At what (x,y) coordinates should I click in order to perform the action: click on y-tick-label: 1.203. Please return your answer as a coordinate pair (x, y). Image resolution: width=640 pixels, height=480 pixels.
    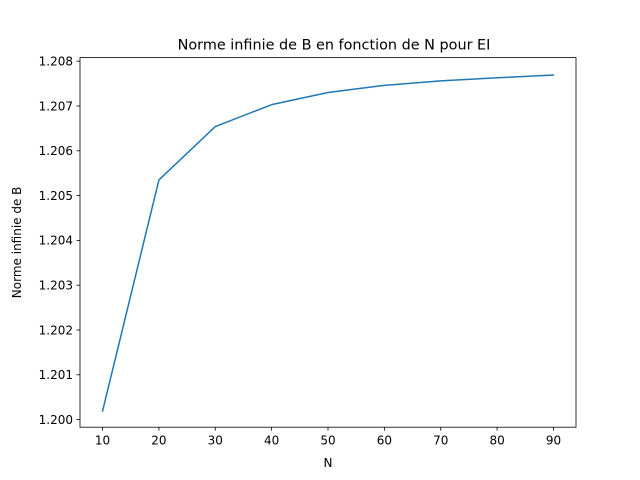
    Looking at the image, I should click on (56, 285).